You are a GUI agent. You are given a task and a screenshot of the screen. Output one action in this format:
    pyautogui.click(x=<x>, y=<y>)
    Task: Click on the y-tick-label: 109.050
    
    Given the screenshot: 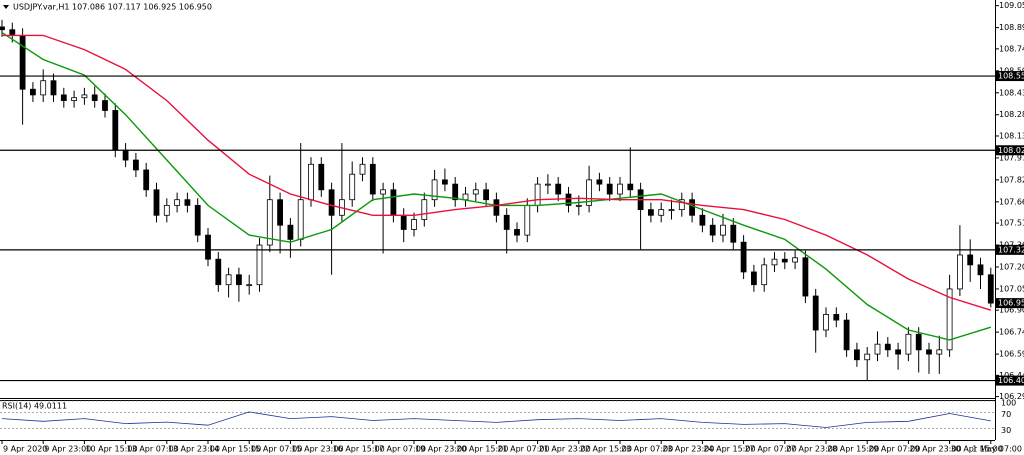 What is the action you would take?
    pyautogui.click(x=1011, y=5)
    